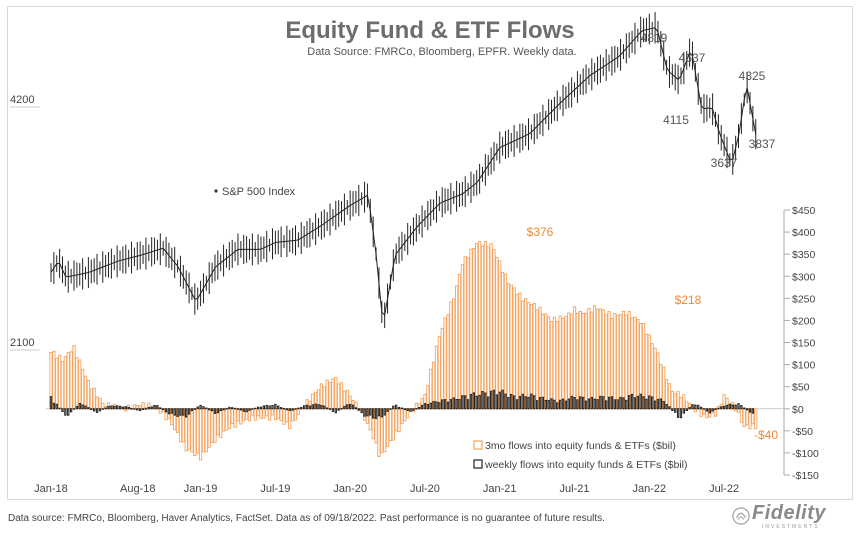  I want to click on right-tick-label: $400, so click(804, 233).